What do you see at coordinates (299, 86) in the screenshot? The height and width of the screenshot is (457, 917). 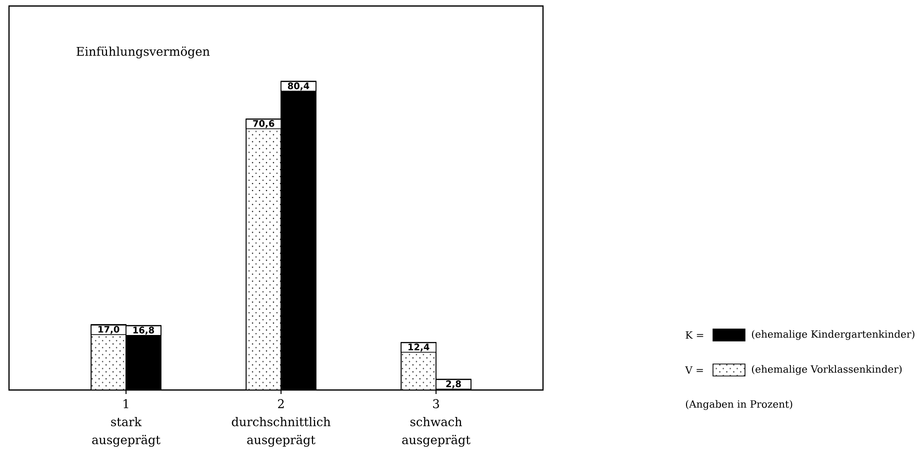 I see `data-label: 80,4` at bounding box center [299, 86].